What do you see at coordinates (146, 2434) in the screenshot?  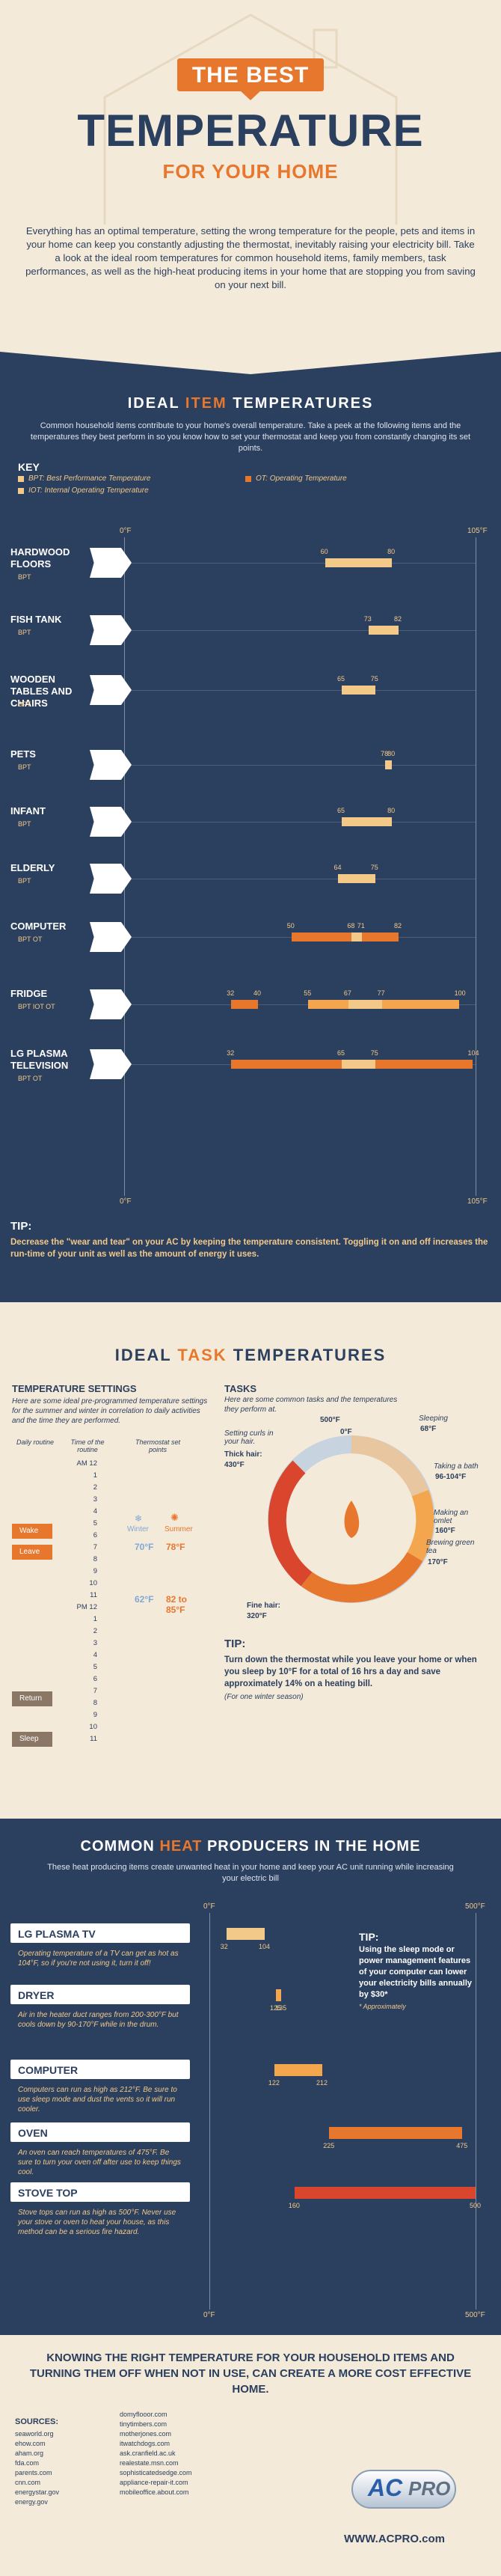 I see `source-item: motherjones.com` at bounding box center [146, 2434].